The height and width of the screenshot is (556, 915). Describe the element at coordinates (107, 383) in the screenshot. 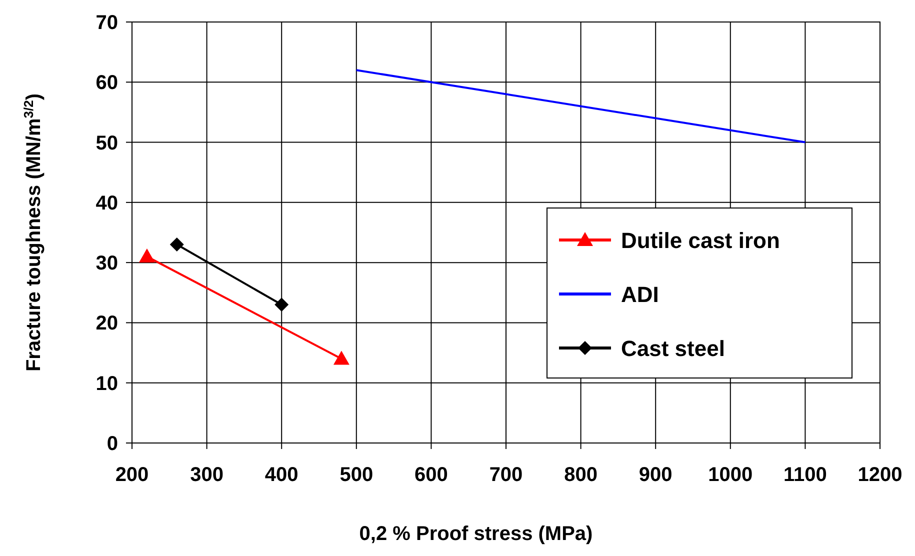

I see `y-tick-label: 10` at that location.